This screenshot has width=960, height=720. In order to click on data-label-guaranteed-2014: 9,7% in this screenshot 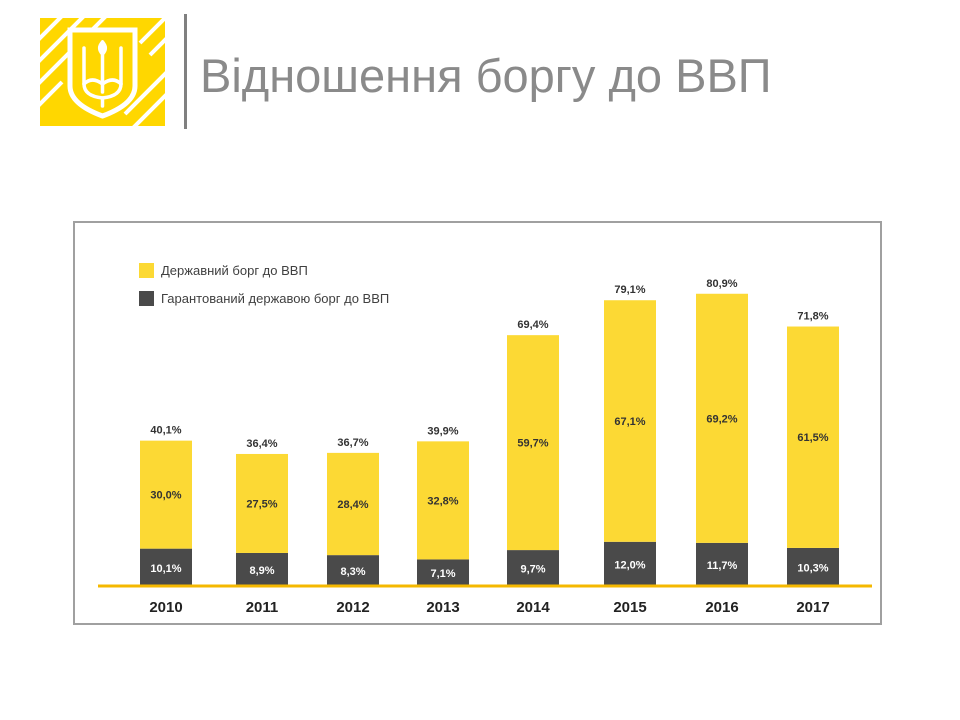, I will do `click(532, 570)`.